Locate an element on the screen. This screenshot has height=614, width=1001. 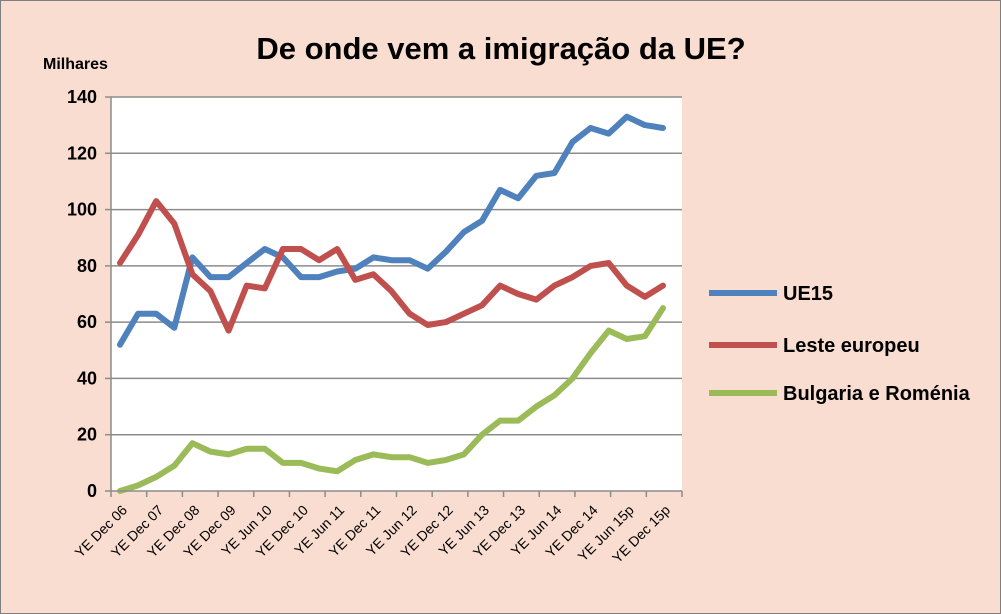
y-tick-label: 80 is located at coordinates (87, 266).